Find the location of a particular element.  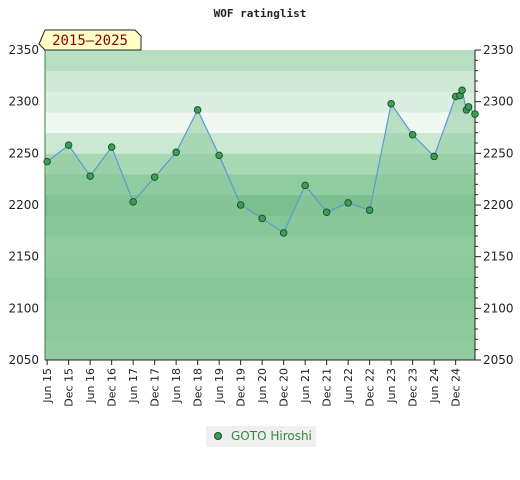

y-axis-left: 2050 2100 2150 2200 2250 2300 2350 is located at coordinates (27, 205).